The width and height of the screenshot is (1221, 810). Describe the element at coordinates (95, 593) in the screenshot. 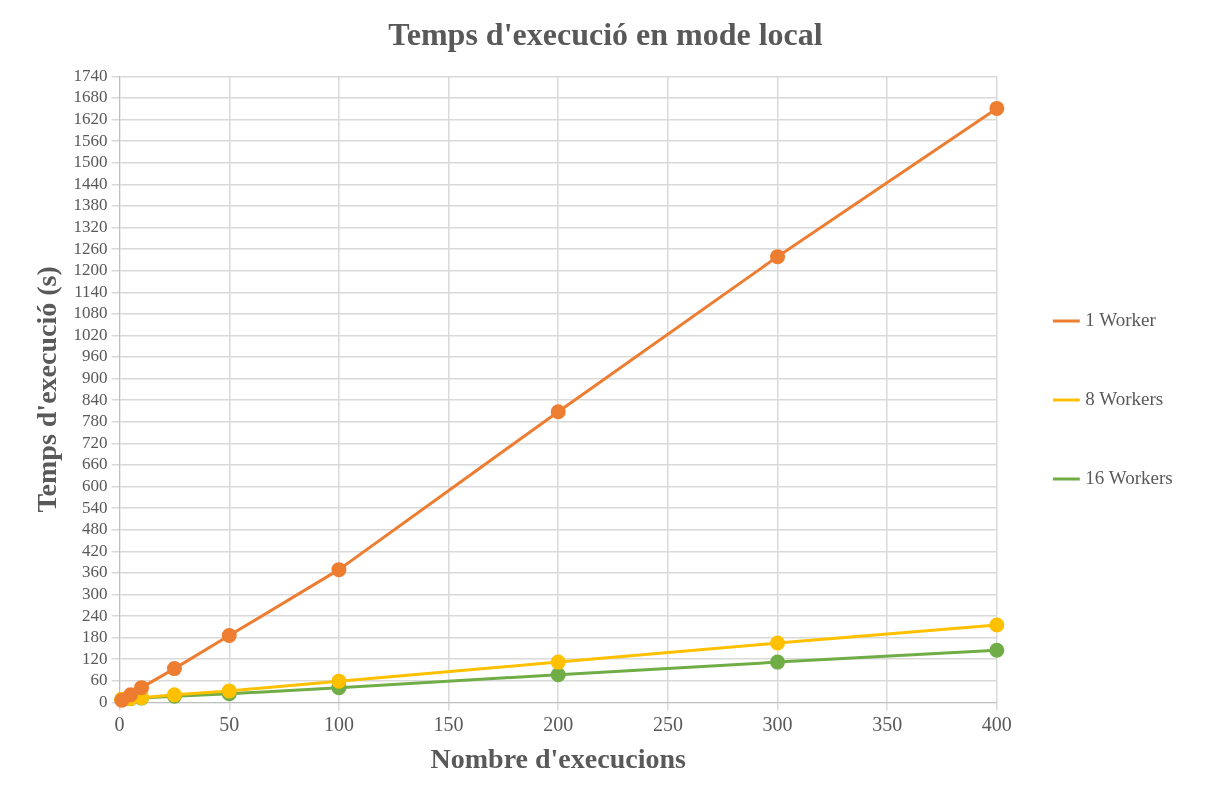

I see `y-tick-label: 300` at that location.